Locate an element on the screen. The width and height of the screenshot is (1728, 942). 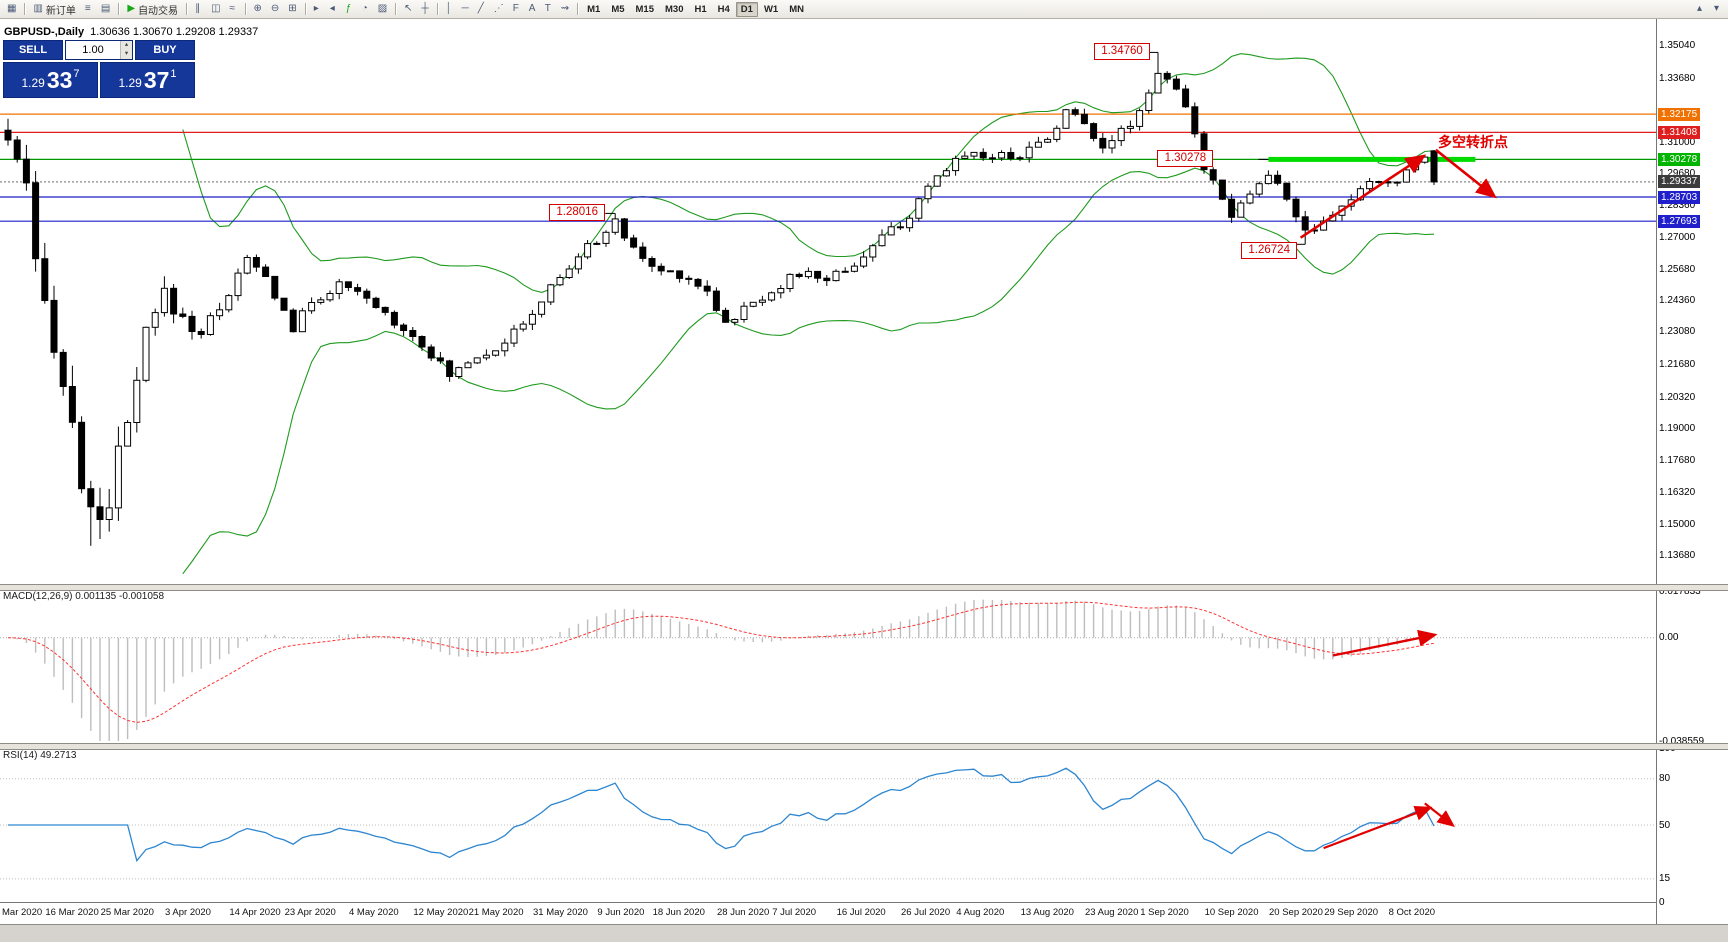
date-tick-label: 21 May 2020 is located at coordinates (496, 912).